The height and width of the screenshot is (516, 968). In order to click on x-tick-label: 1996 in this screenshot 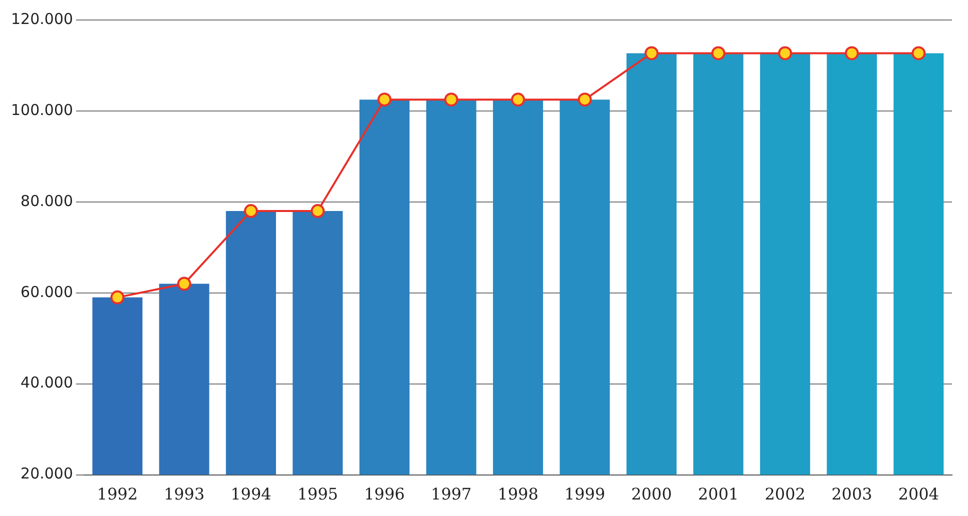, I will do `click(384, 494)`.